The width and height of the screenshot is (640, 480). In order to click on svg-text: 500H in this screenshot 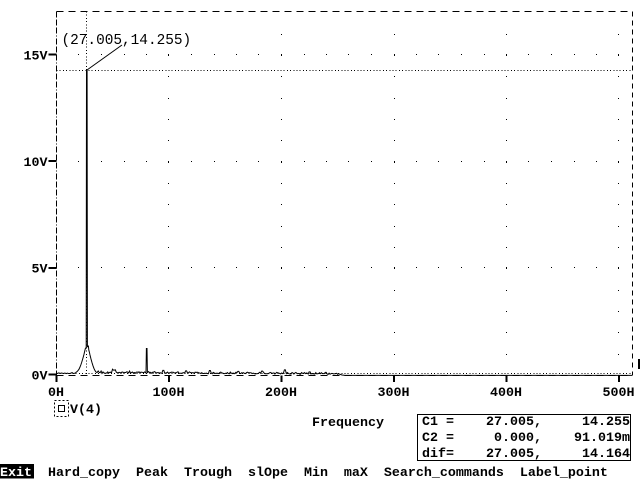, I will do `click(619, 393)`.